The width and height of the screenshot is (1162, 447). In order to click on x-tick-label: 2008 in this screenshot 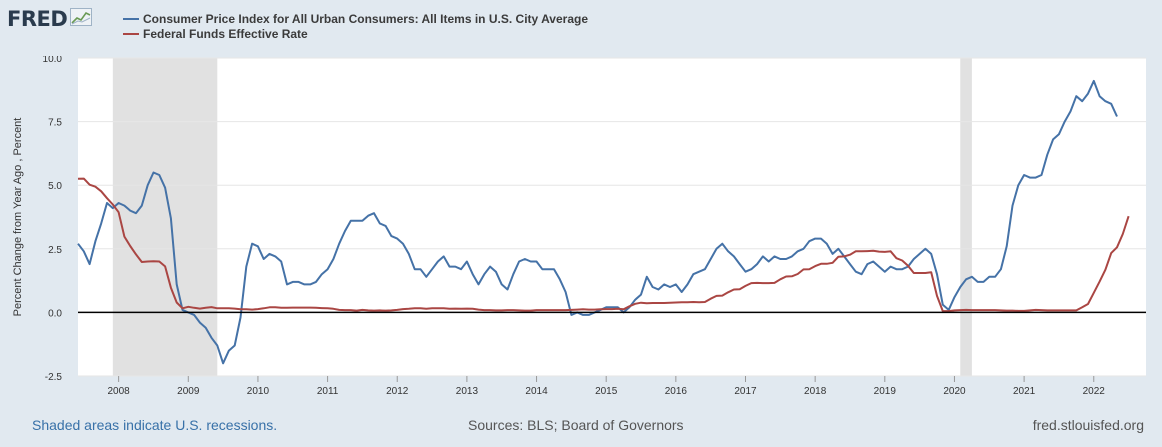, I will do `click(119, 391)`.